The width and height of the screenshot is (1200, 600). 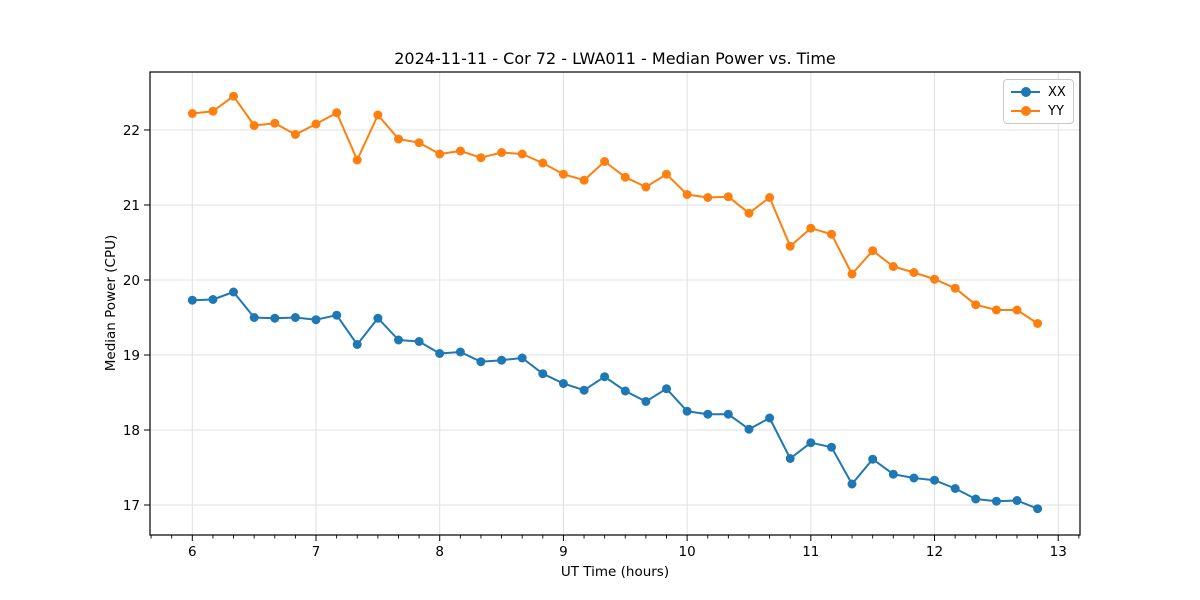 What do you see at coordinates (131, 356) in the screenshot?
I see `y-tick-label: 19` at bounding box center [131, 356].